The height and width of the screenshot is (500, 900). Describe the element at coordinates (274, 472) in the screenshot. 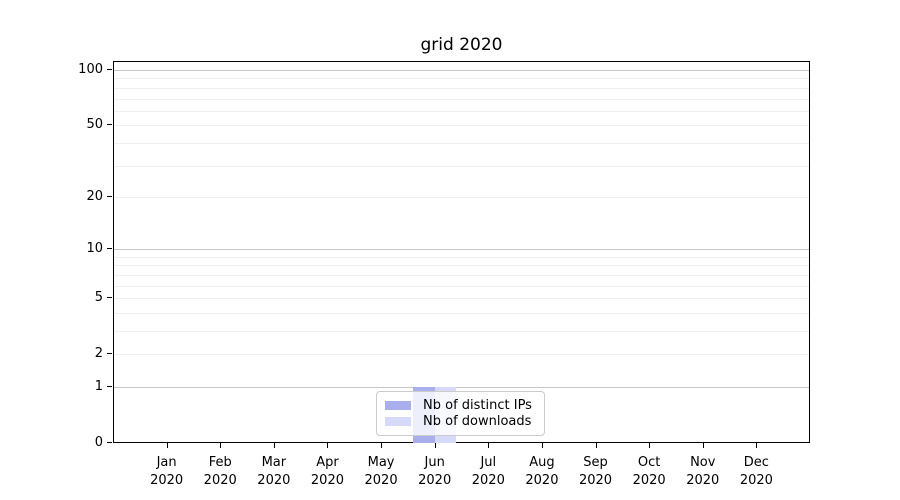

I see `x-tick-label: Mar 2020` at that location.